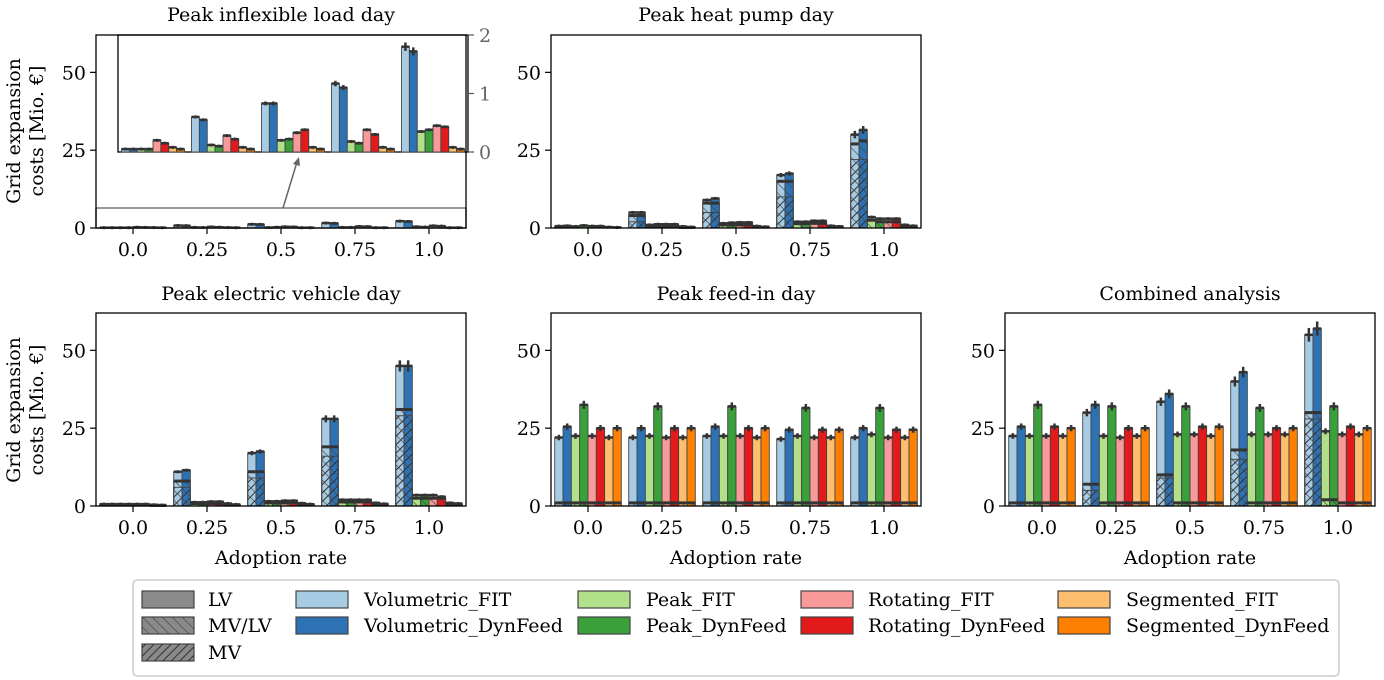 This screenshot has height=680, width=1384. I want to click on legend-label-segmented-fit: Segmented_FIT, so click(1202, 600).